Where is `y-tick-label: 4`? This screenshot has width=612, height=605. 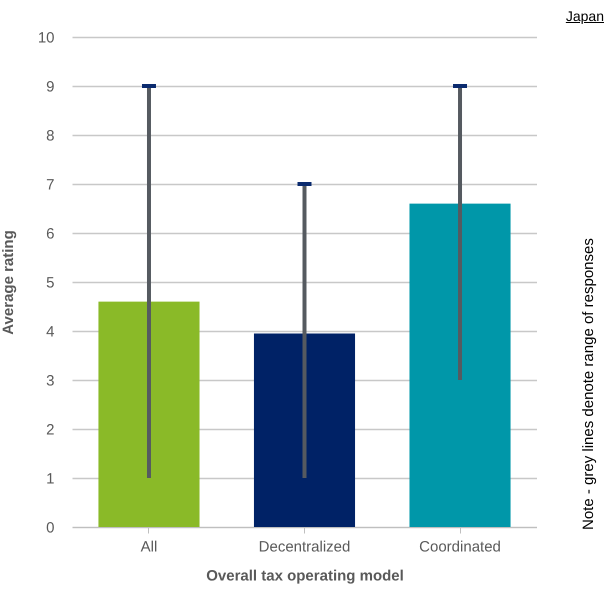
y-tick-label: 4 is located at coordinates (50, 332).